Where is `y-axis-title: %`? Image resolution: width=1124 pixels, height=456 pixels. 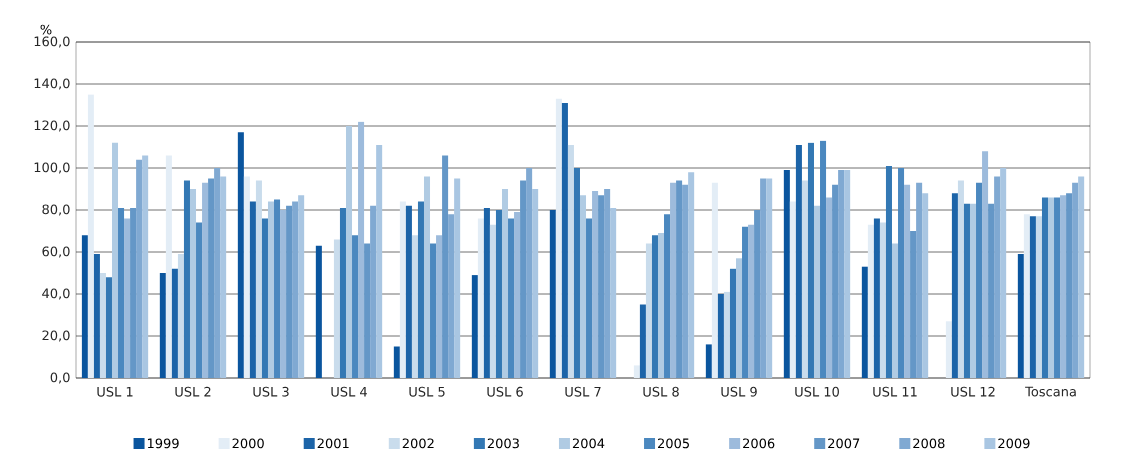
y-axis-title: % is located at coordinates (46, 29).